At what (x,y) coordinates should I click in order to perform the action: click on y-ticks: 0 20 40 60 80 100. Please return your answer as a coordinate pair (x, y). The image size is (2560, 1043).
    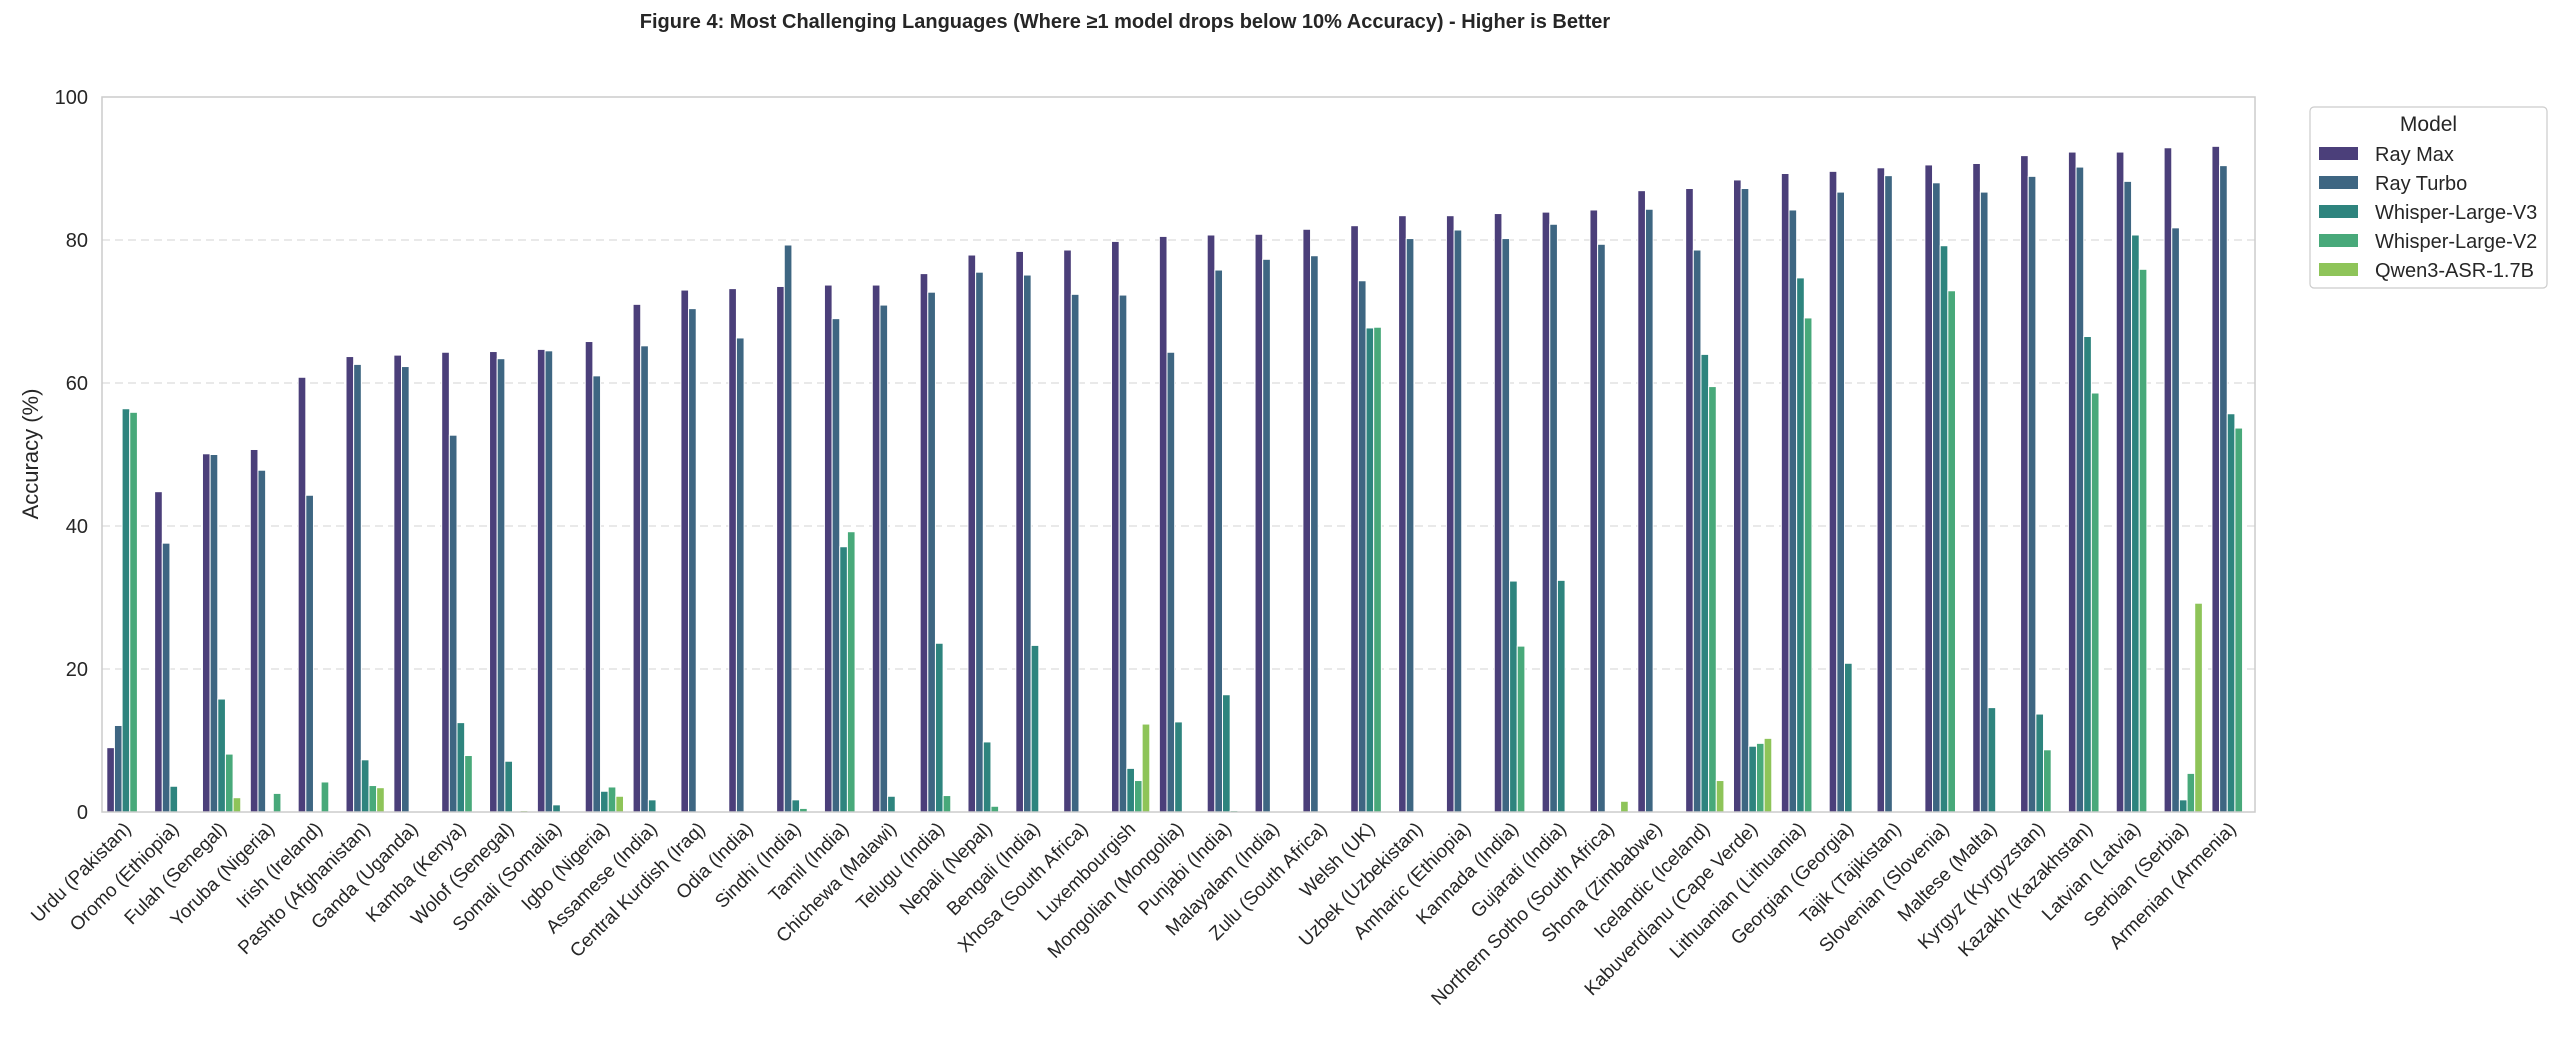
    Looking at the image, I should click on (71, 455).